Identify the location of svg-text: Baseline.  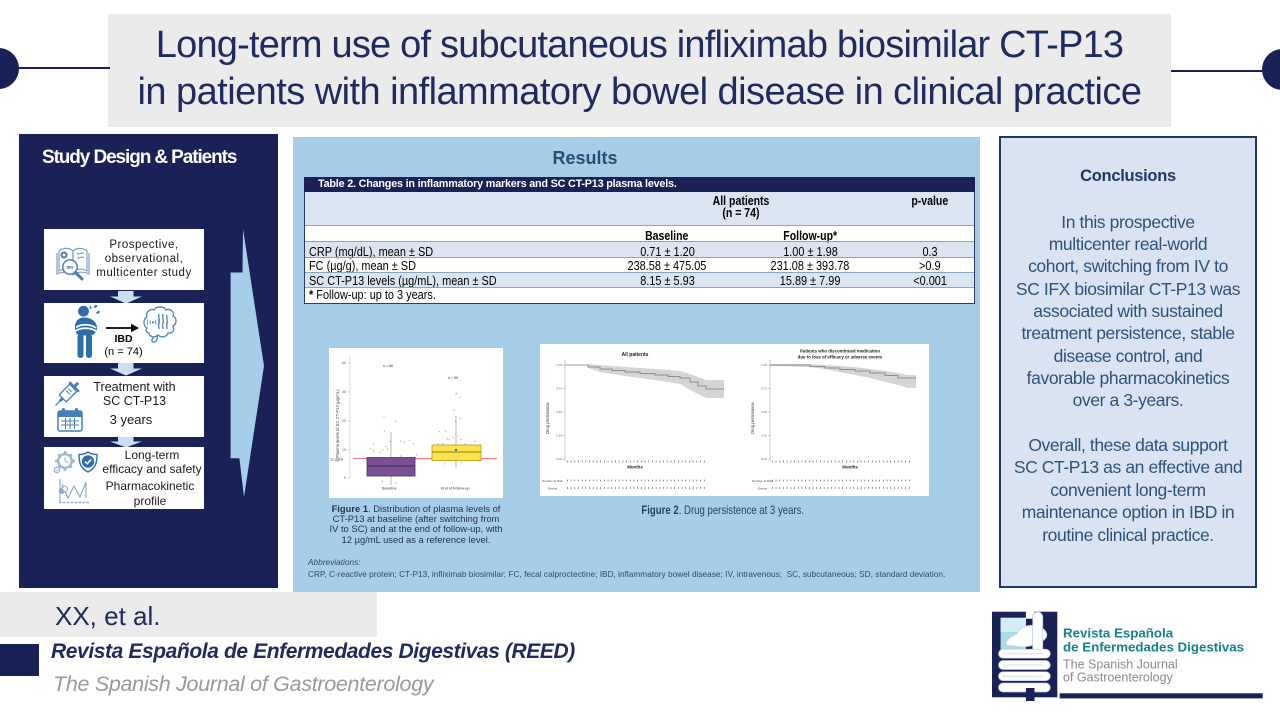
(389, 489).